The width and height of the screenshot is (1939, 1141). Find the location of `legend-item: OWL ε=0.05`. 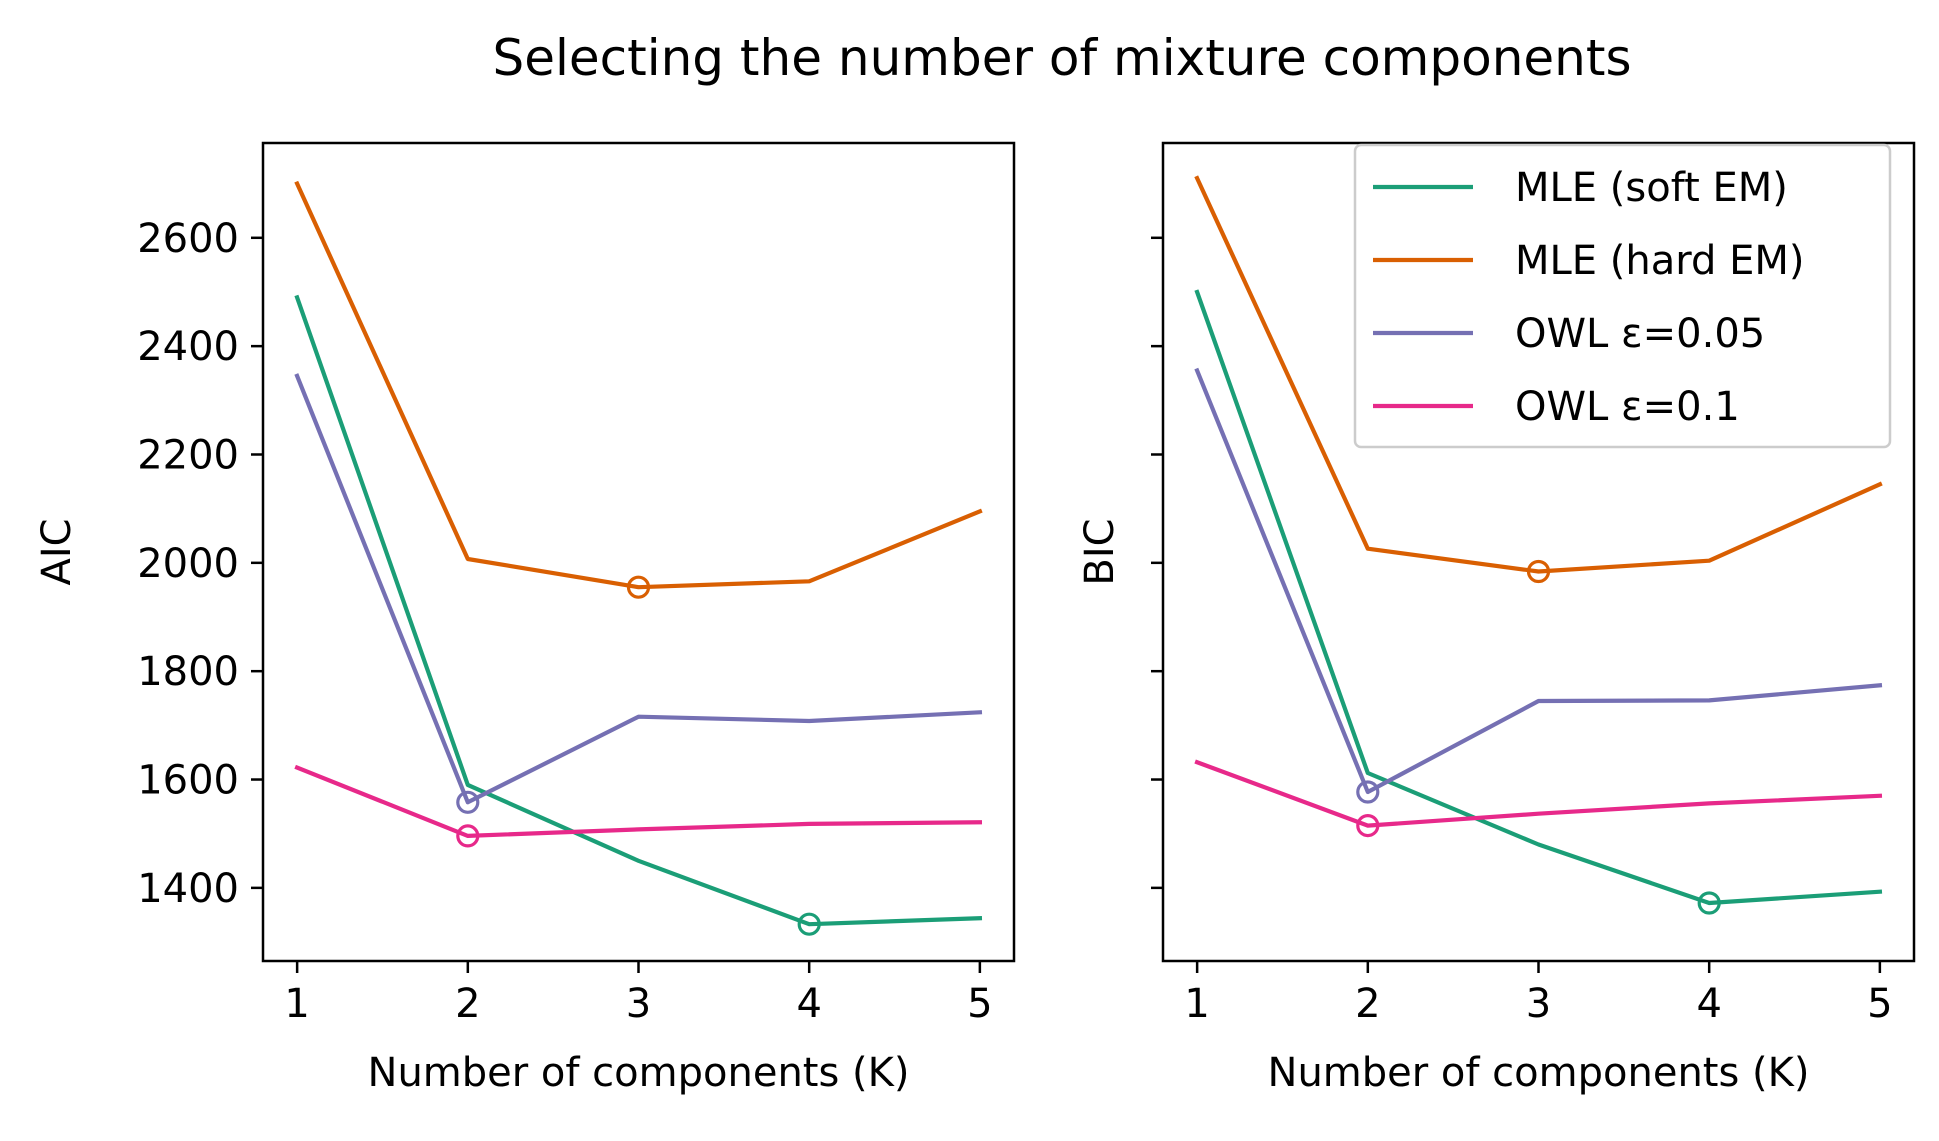

legend-item: OWL ε=0.05 is located at coordinates (1569, 334).